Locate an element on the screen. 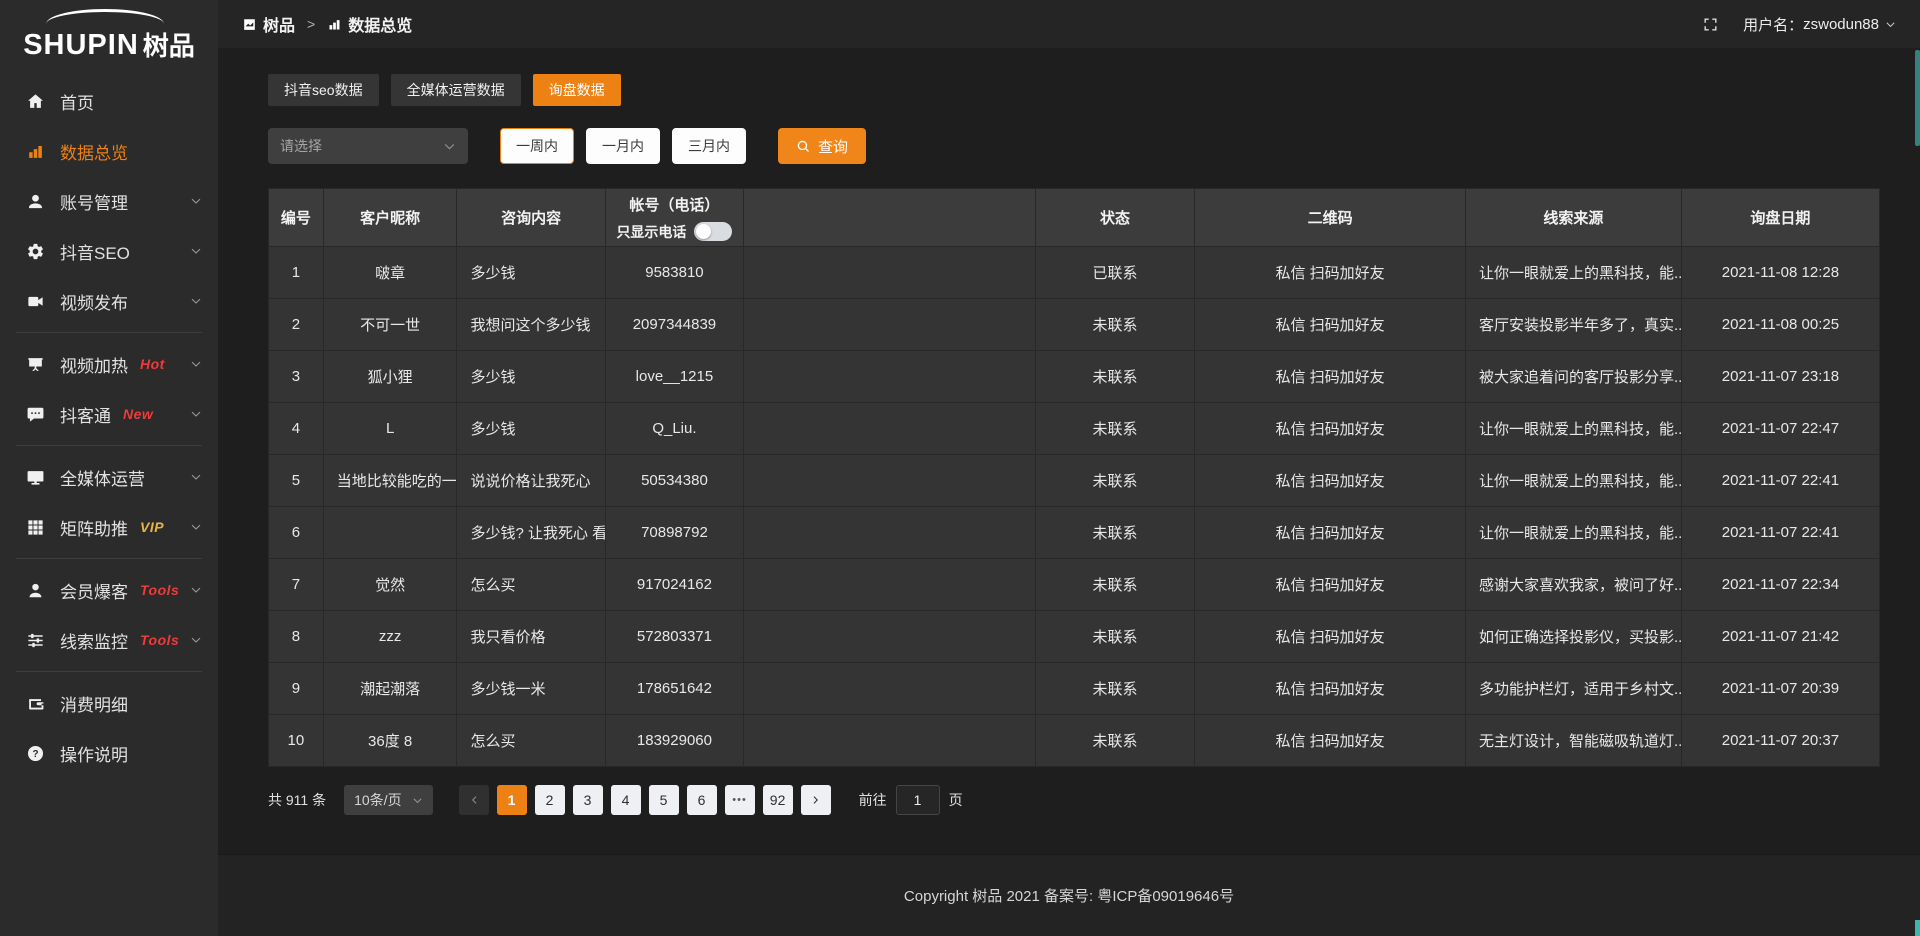 The image size is (1920, 936). prev-page-button is located at coordinates (473, 800).